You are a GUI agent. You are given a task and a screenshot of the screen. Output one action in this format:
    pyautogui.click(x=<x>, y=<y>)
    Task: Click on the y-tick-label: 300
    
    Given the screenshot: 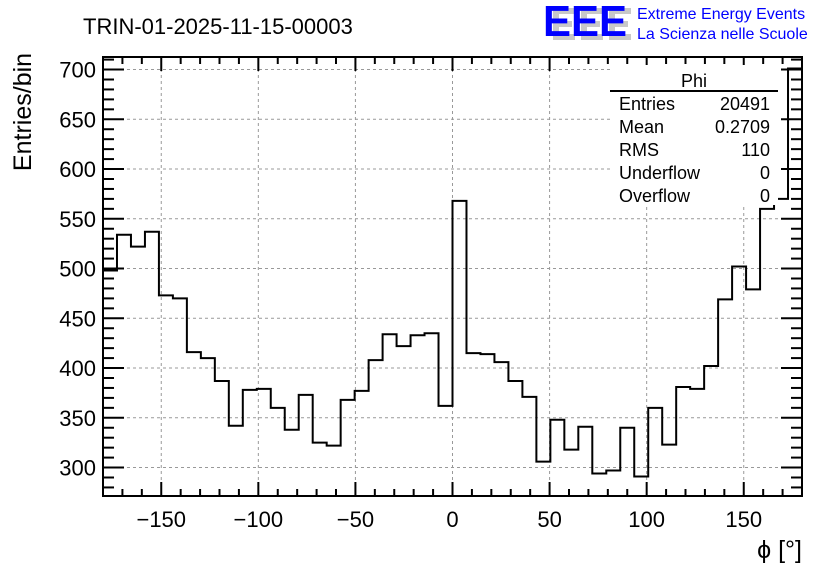 What is the action you would take?
    pyautogui.click(x=77, y=468)
    